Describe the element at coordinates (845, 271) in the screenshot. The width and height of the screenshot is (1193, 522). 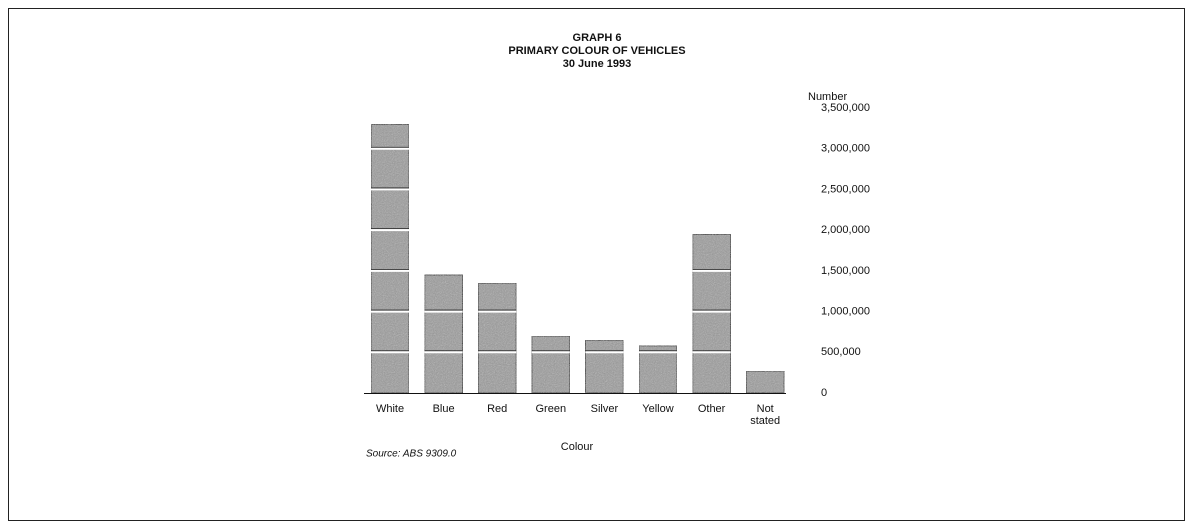
I see `y-tick-label: 1,500,000` at that location.